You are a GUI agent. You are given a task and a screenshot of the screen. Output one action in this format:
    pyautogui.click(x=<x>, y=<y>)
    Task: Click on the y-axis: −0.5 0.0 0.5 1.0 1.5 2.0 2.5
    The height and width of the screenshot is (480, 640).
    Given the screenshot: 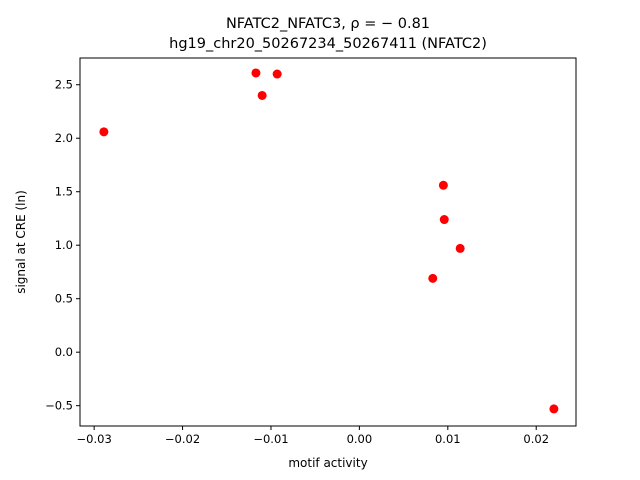 What is the action you would take?
    pyautogui.click(x=62, y=245)
    